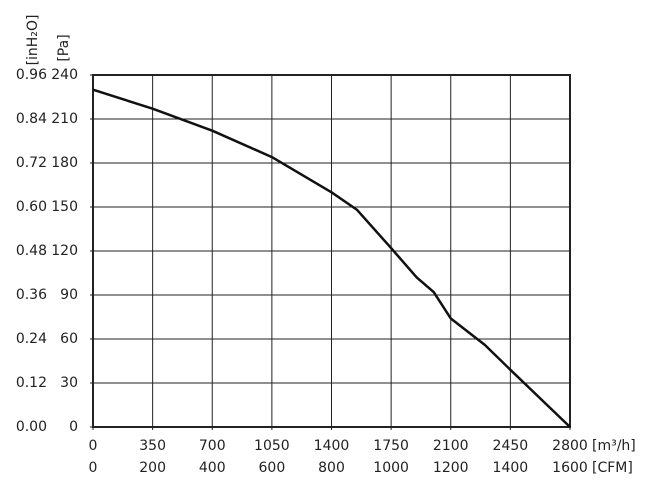 The image size is (649, 490). Describe the element at coordinates (33, 40) in the screenshot. I see `y2-axis-title: [inH₂O]` at that location.